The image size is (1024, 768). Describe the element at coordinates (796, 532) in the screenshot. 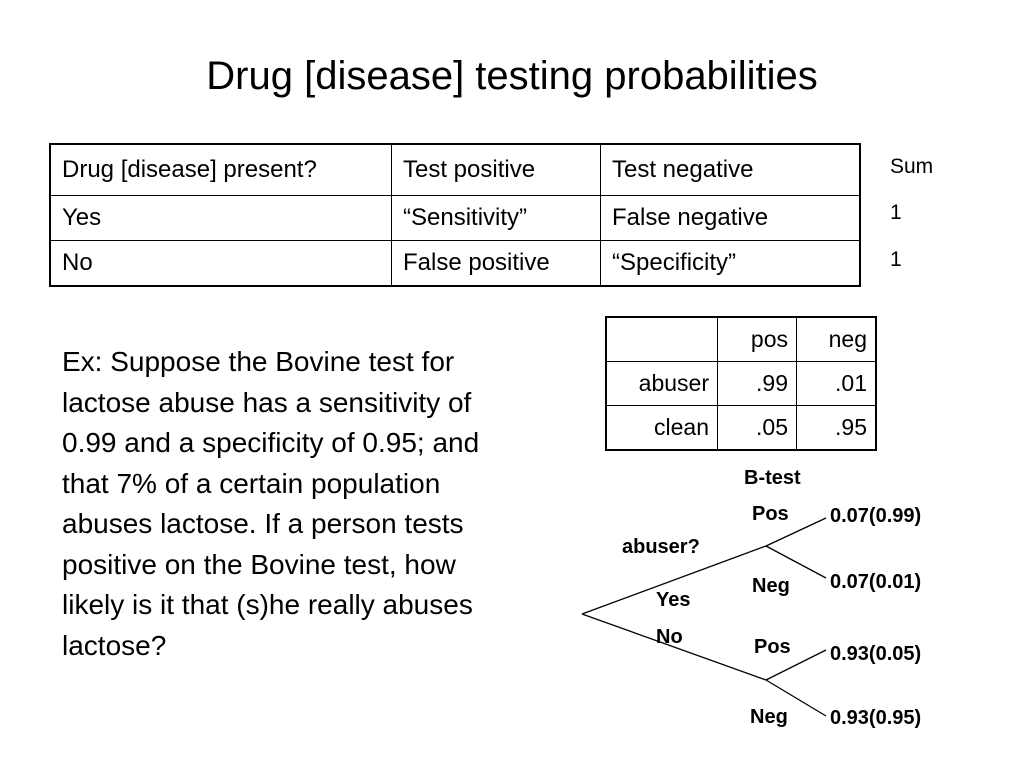

I see `branch-yes-pos-line` at that location.